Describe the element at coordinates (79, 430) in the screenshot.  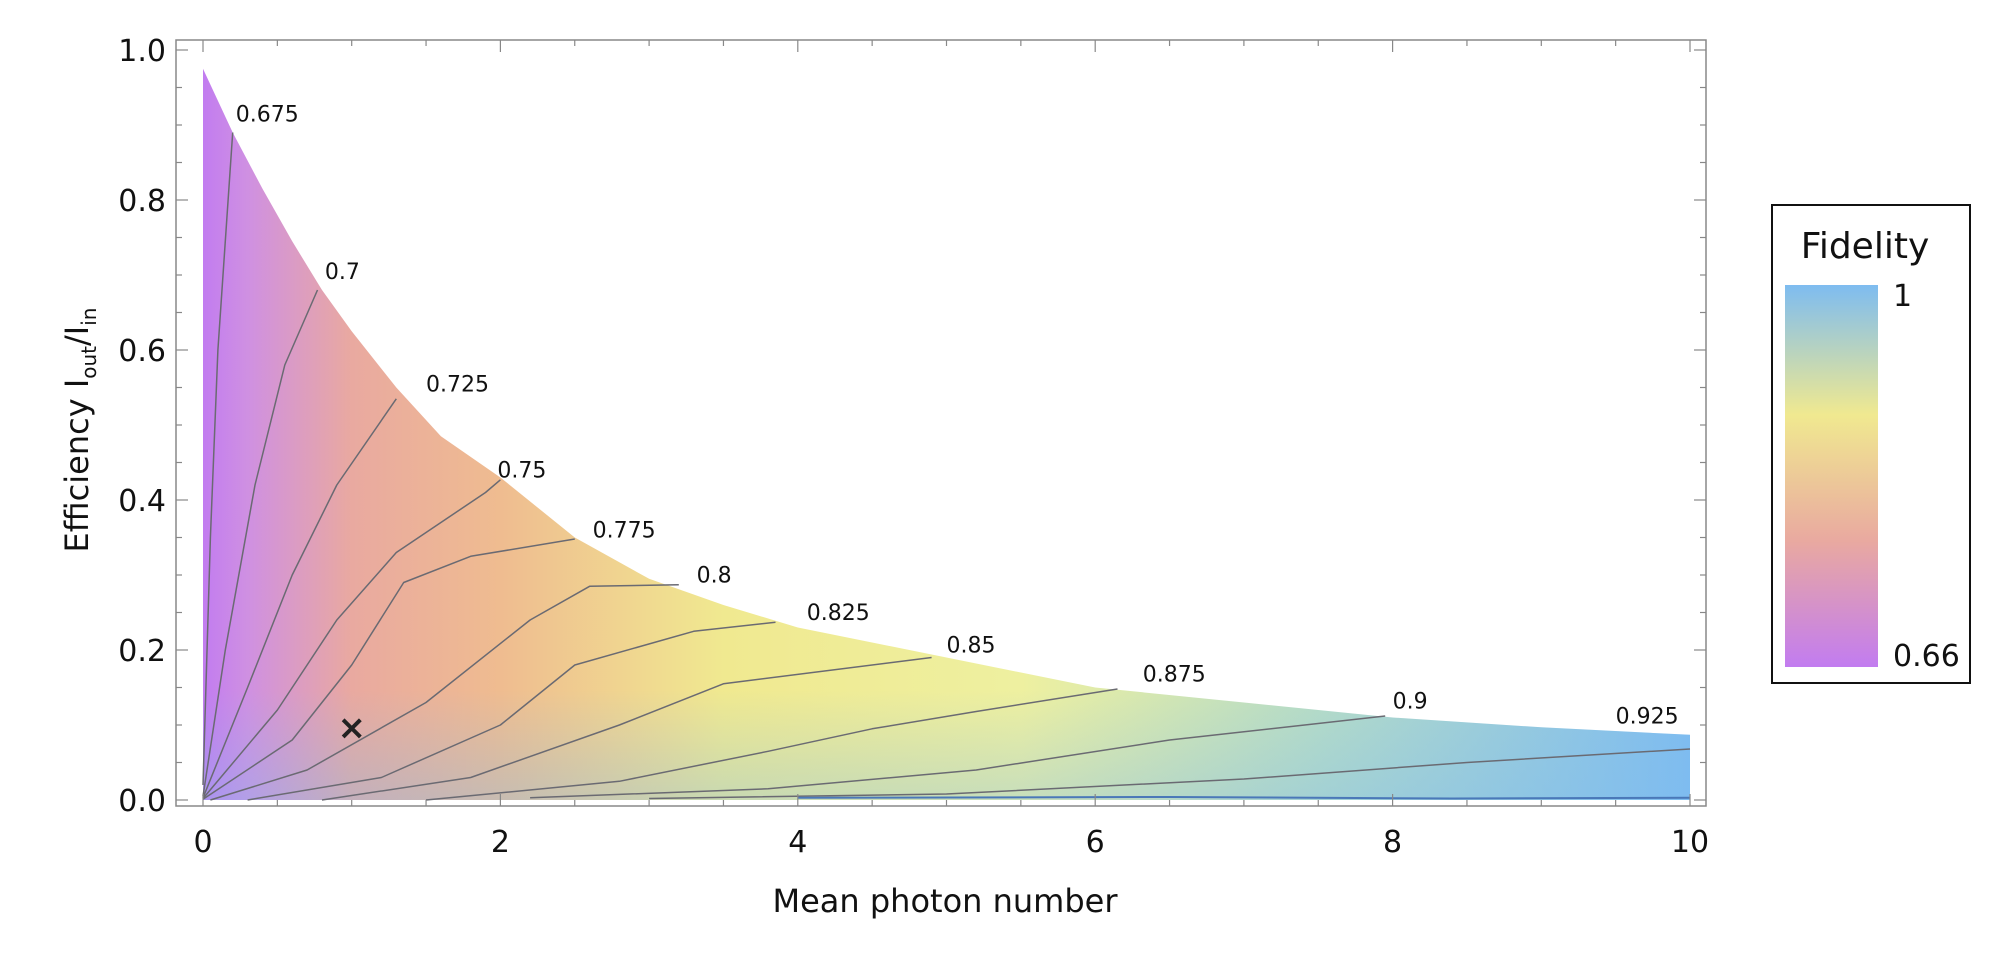
I see `y-axis-title: Efficiency Iout/Iin` at that location.